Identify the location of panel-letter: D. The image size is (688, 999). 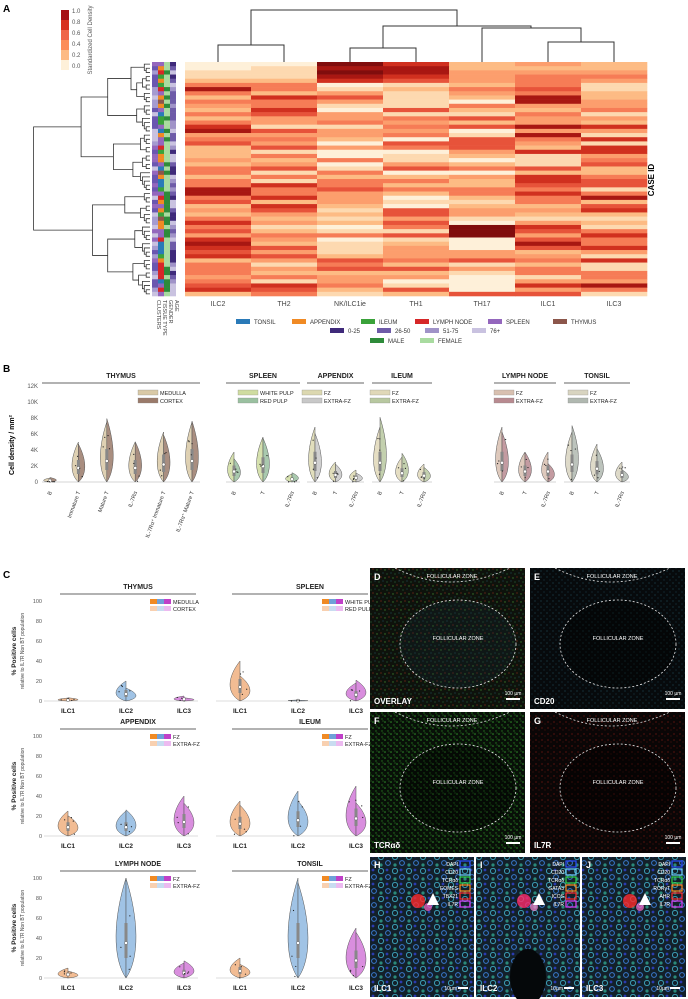
(377, 577).